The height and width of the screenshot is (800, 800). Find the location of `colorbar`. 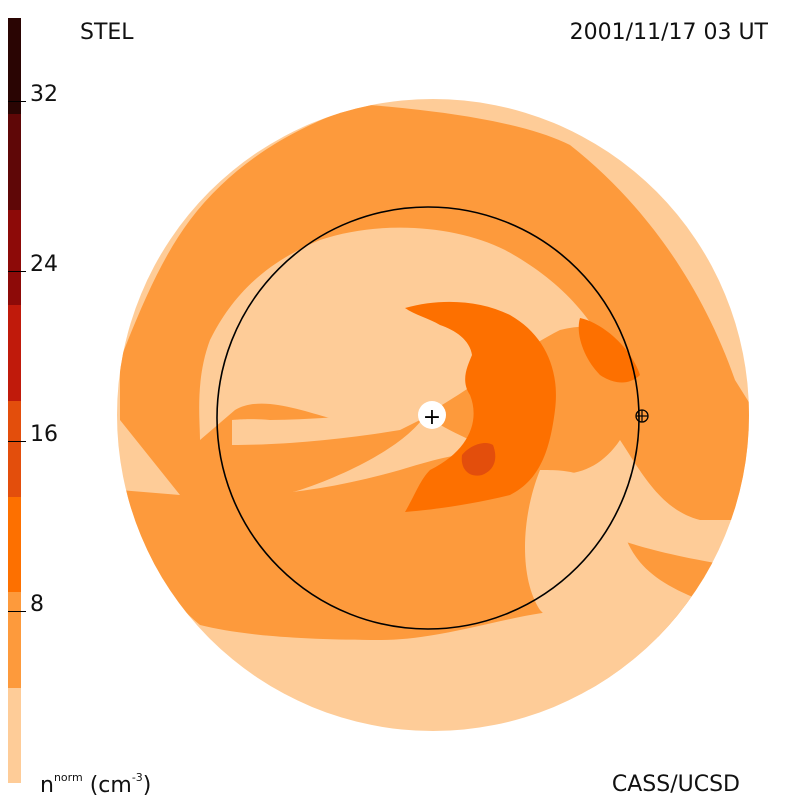

colorbar is located at coordinates (14, 401).